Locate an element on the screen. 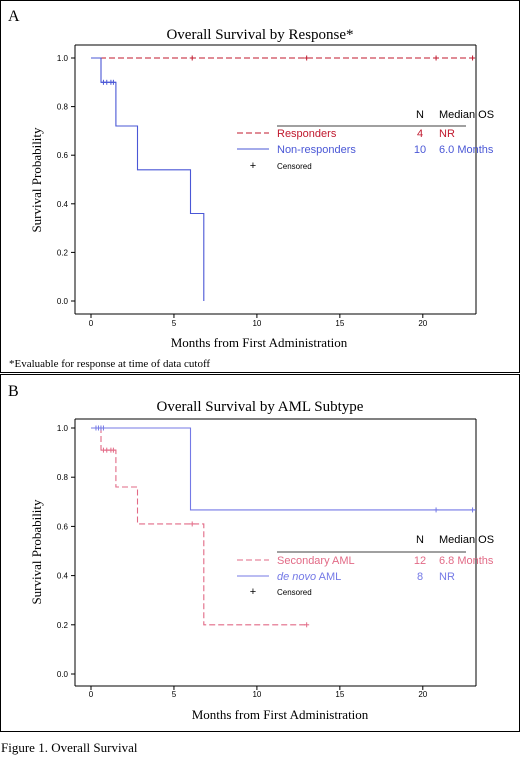 The image size is (520, 761). panel-b-legend-name-1: Secondary AML is located at coordinates (316, 561).